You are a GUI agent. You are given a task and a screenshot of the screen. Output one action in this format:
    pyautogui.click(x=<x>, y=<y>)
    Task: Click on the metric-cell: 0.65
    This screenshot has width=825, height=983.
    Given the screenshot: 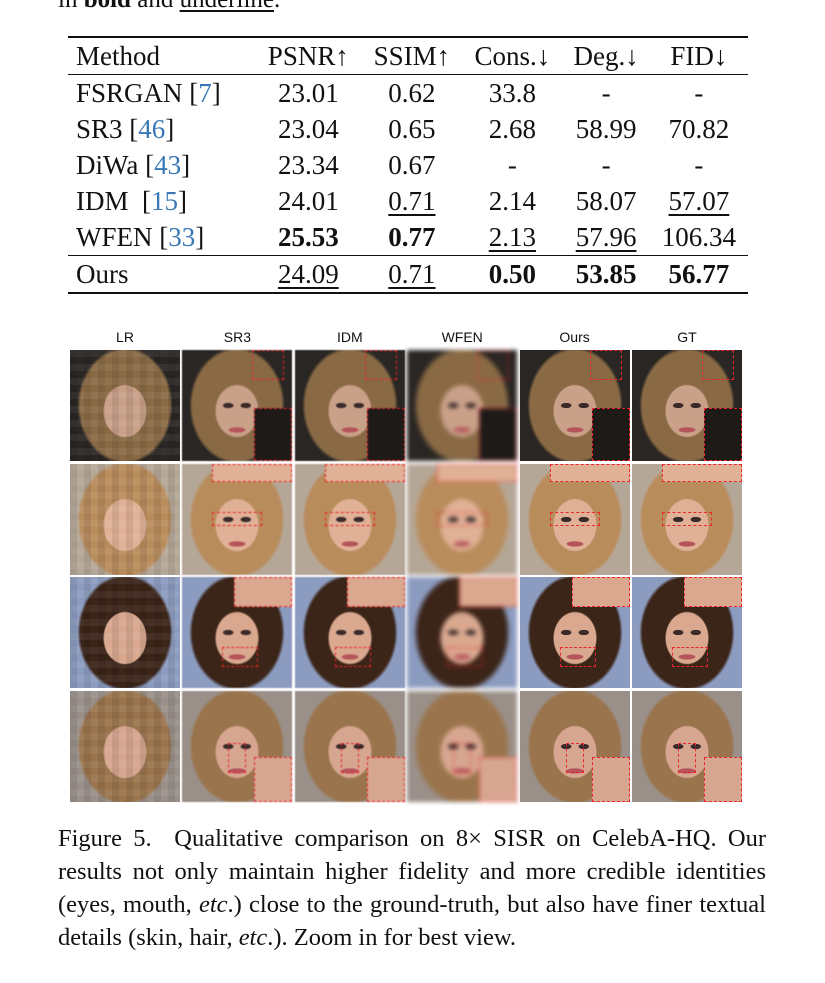 What is the action you would take?
    pyautogui.click(x=411, y=129)
    